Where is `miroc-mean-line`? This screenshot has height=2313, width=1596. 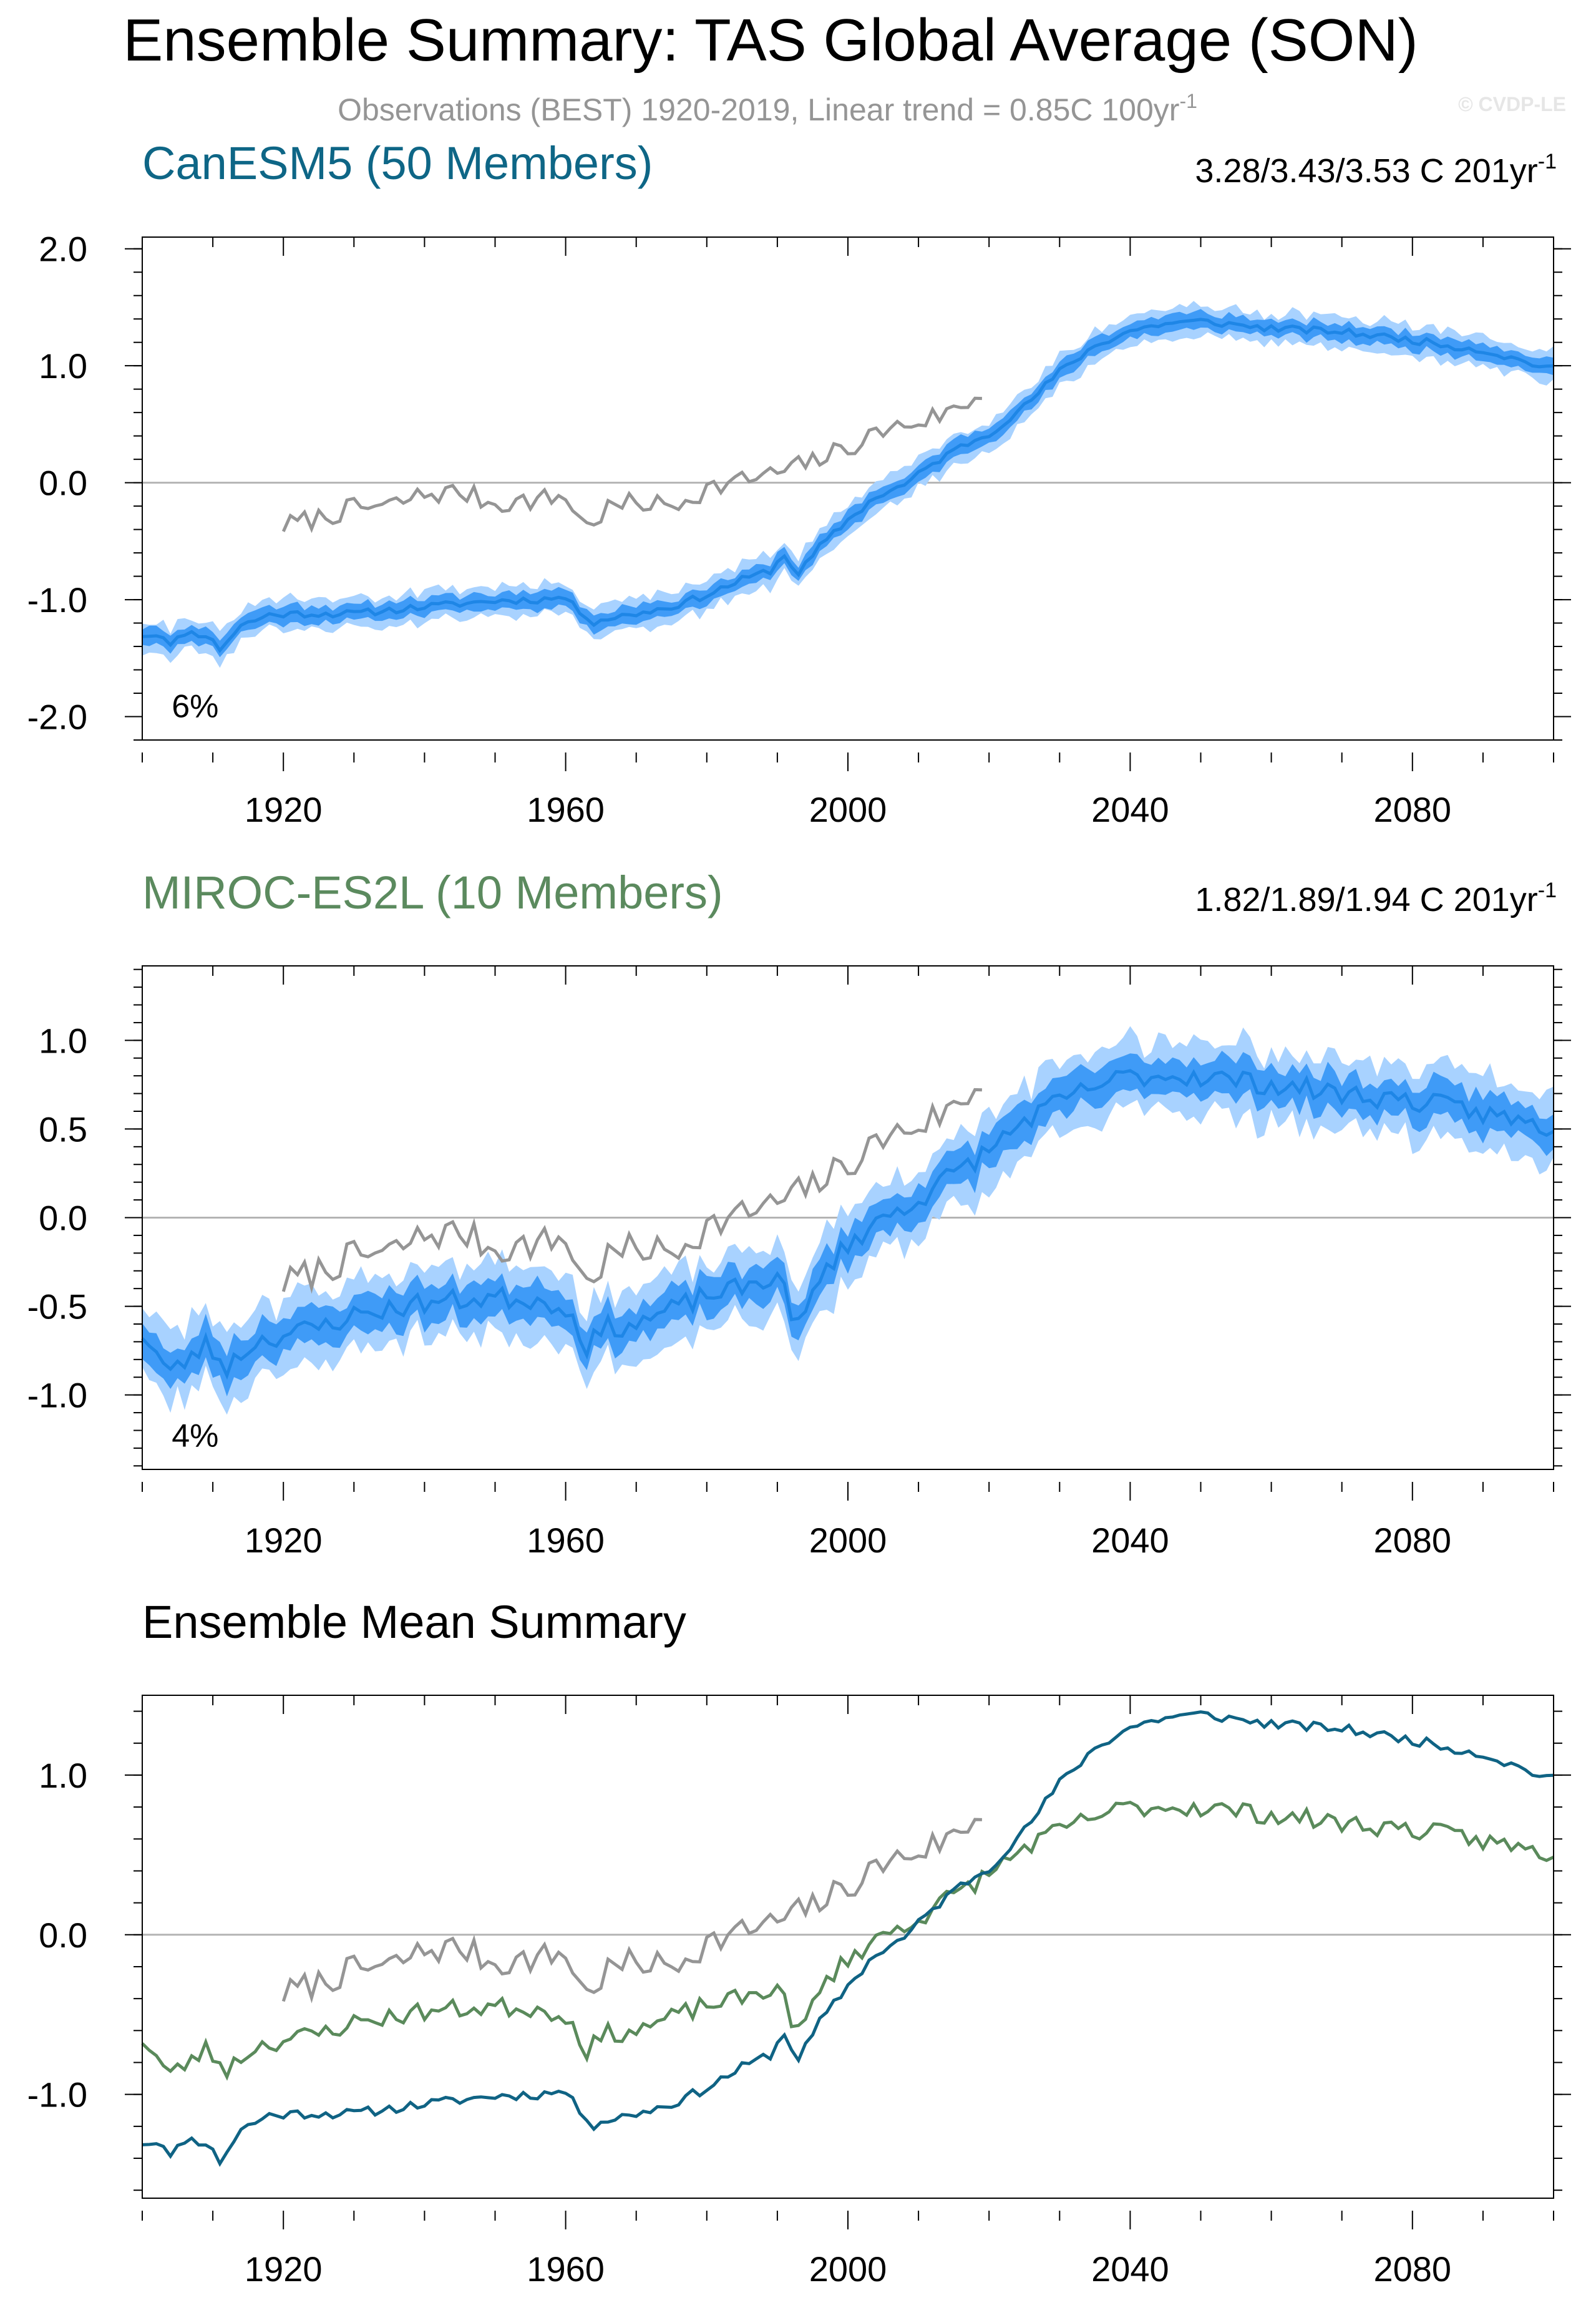
miroc-mean-line is located at coordinates (848, 1941).